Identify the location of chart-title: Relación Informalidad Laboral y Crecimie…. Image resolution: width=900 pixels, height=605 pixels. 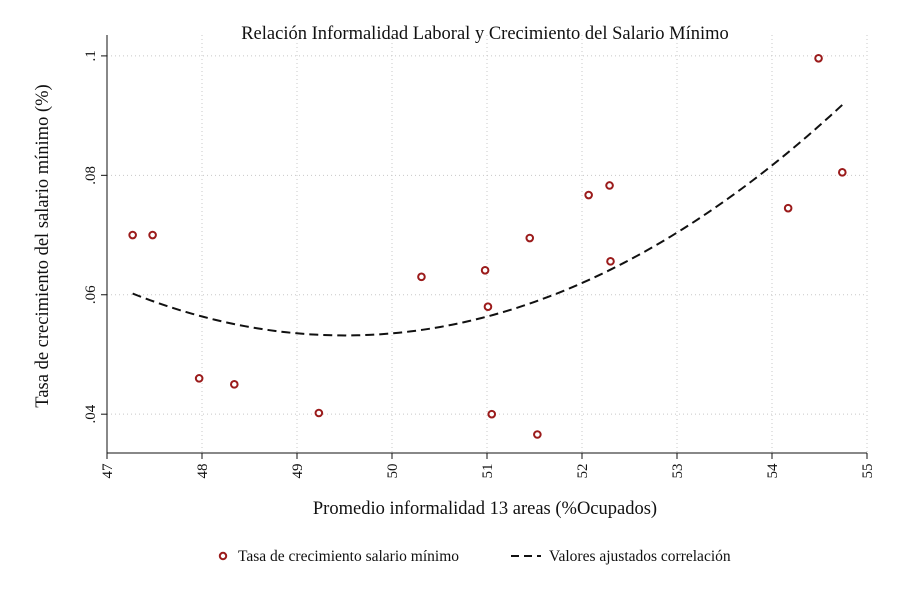
(485, 34).